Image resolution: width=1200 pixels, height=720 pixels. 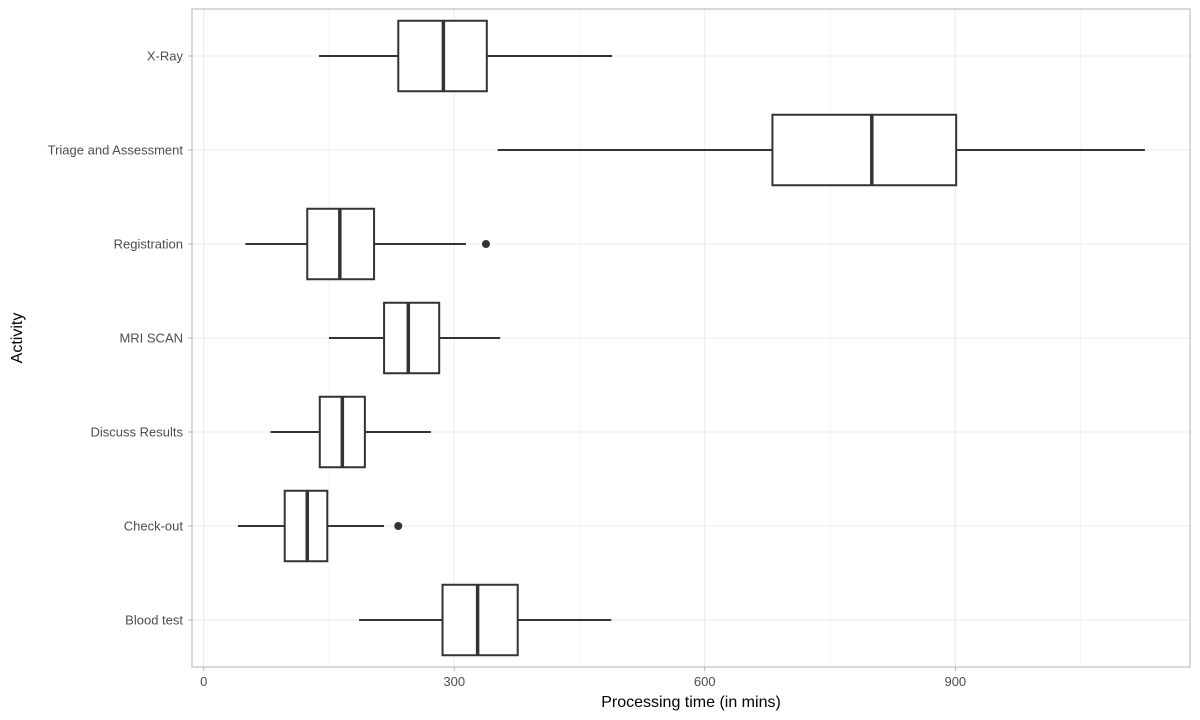 What do you see at coordinates (137, 432) in the screenshot?
I see `y-tick-label: Discuss Results` at bounding box center [137, 432].